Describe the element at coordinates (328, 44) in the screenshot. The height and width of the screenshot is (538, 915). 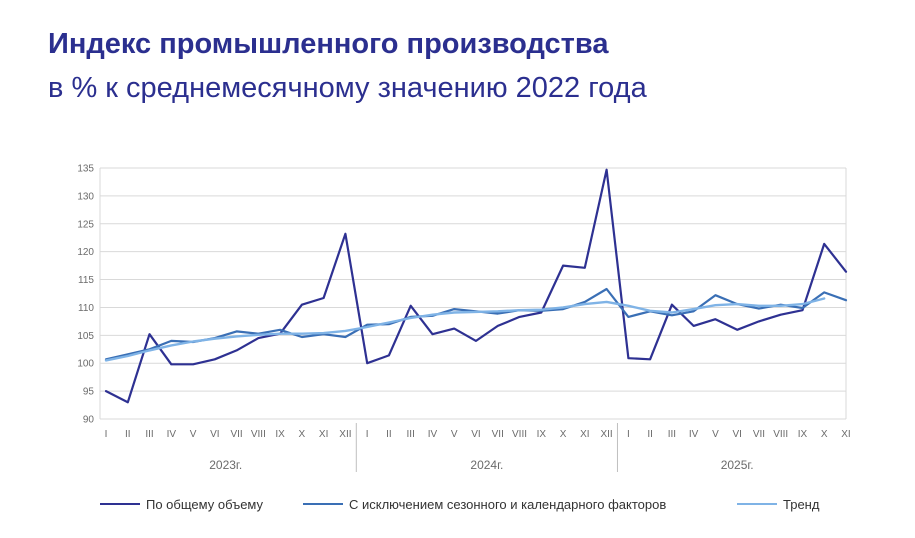
I see `chart-title: Индекс промышленного производства` at that location.